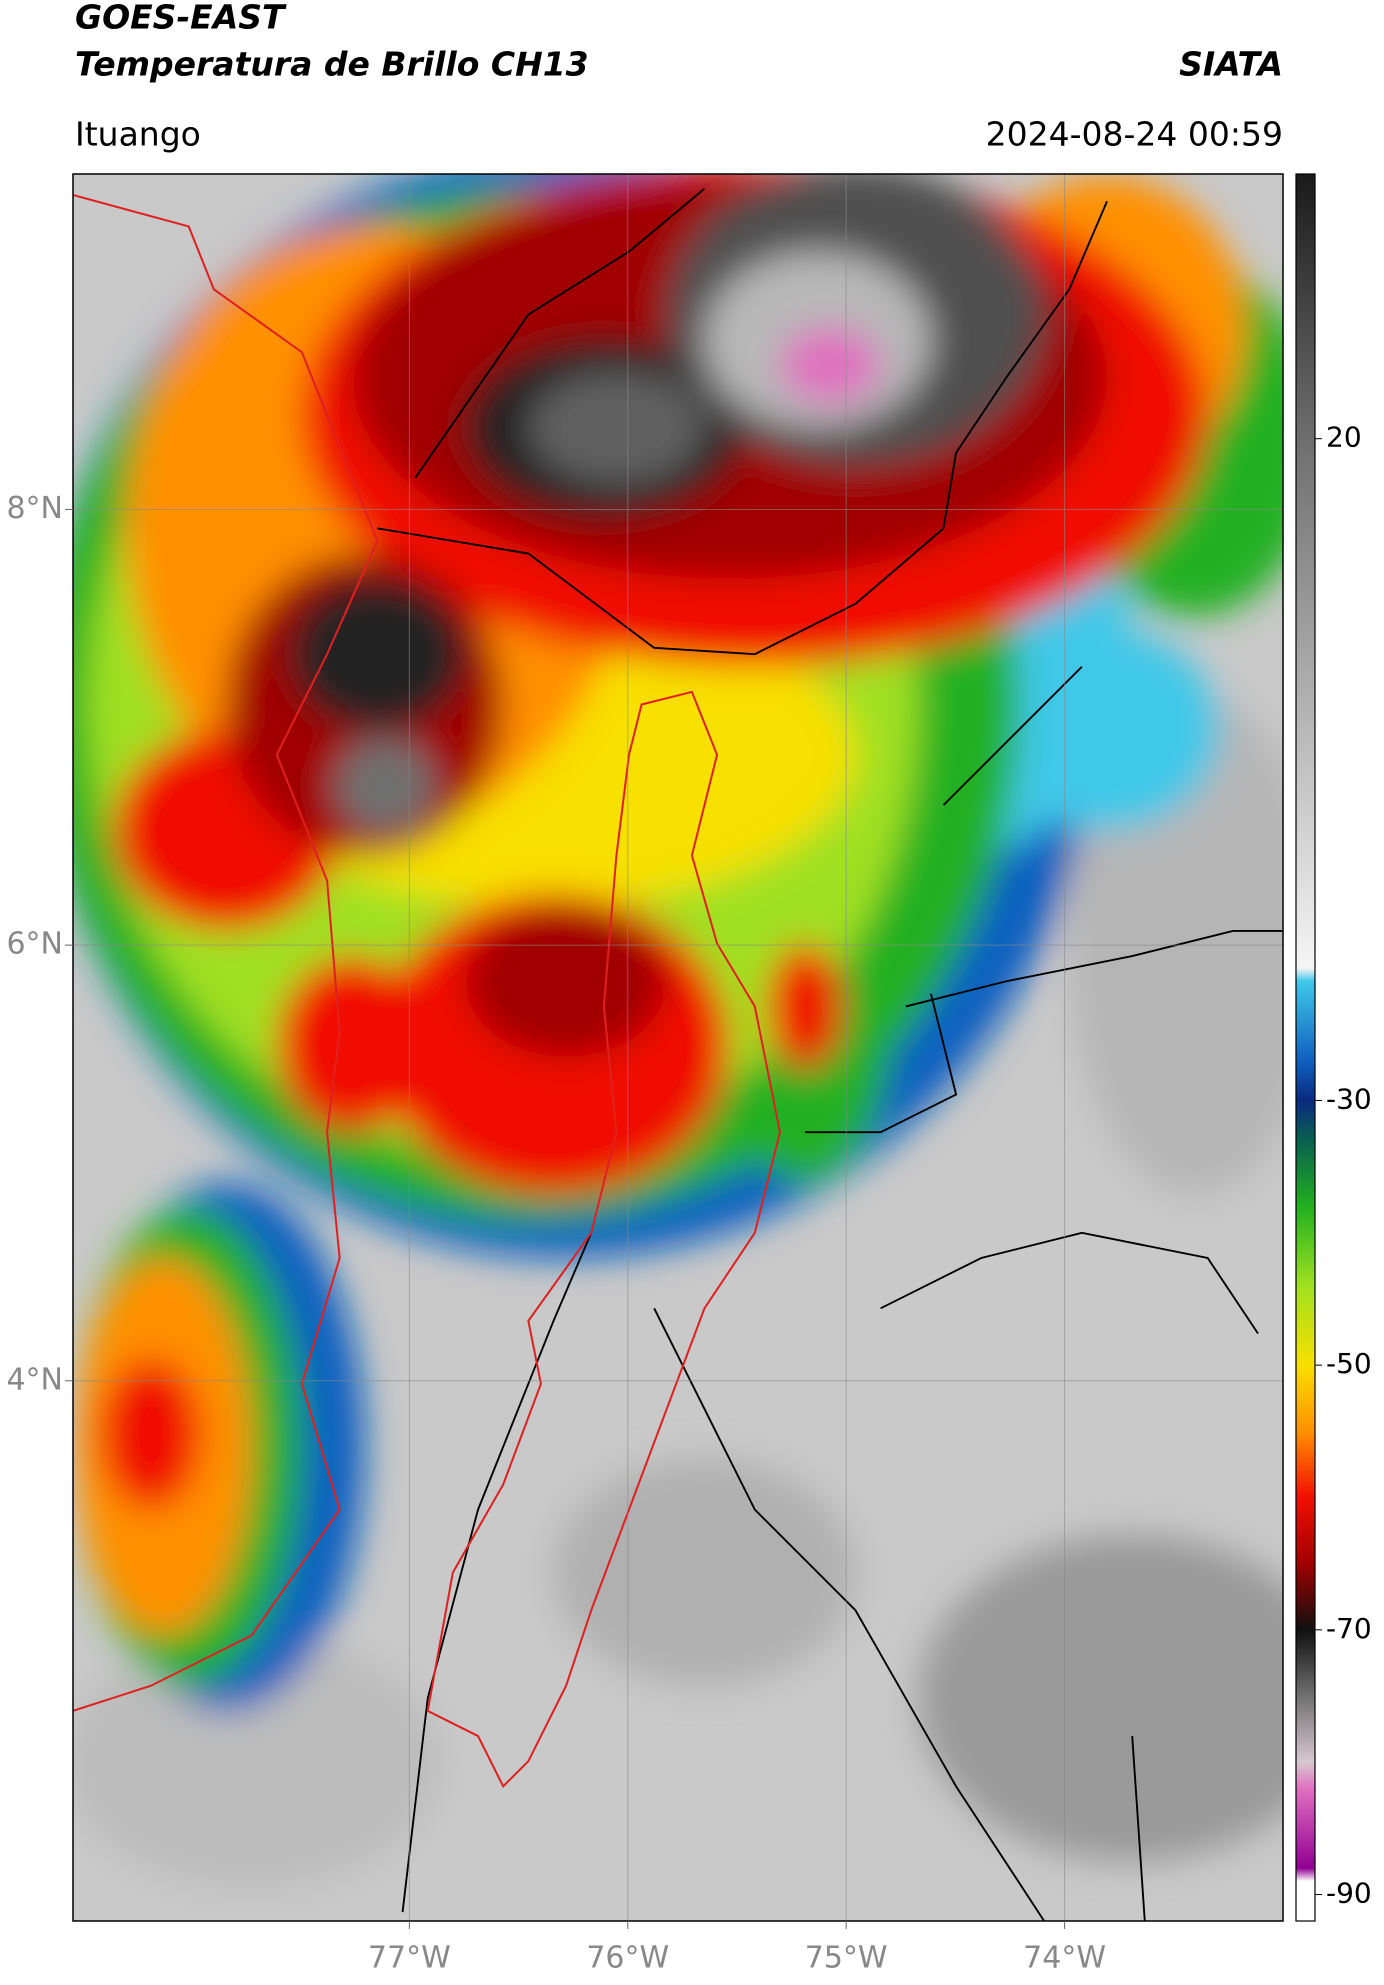 This screenshot has height=1985, width=1384. What do you see at coordinates (34, 508) in the screenshot?
I see `y-tick-label: 8°N` at bounding box center [34, 508].